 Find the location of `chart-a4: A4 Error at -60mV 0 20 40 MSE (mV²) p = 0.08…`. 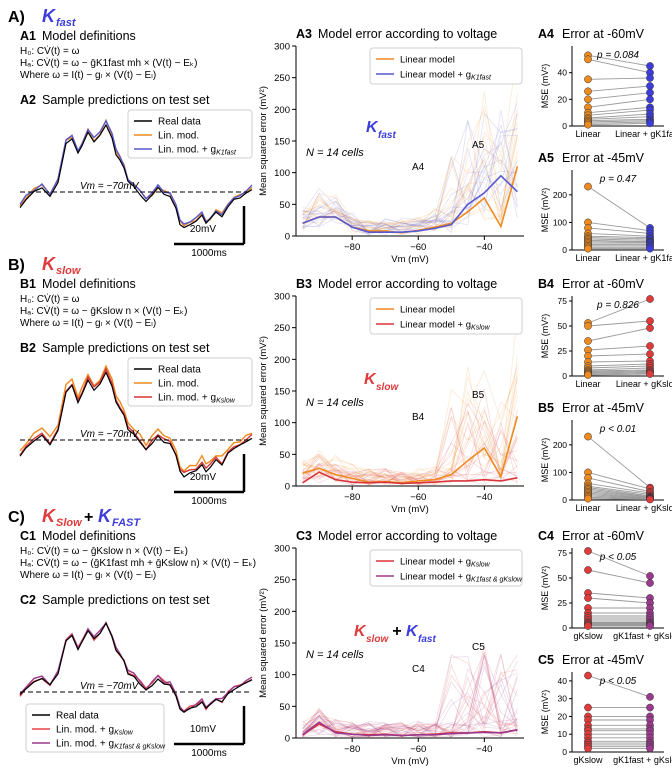

chart-a4: A4 Error at -60mV 0 20 40 MSE (mV²) p = 0.08… is located at coordinates (605, 83).